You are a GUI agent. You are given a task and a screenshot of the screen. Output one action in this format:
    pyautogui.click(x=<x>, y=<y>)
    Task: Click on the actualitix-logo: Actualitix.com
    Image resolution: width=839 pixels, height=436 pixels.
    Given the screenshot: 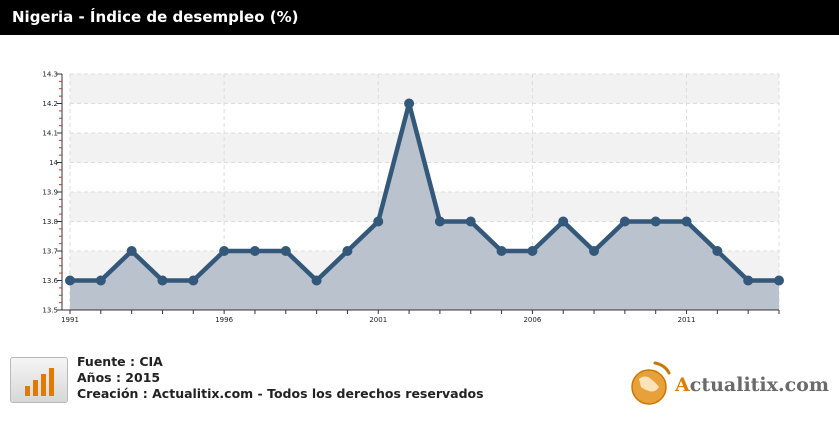 What is the action you would take?
    pyautogui.click(x=728, y=382)
    